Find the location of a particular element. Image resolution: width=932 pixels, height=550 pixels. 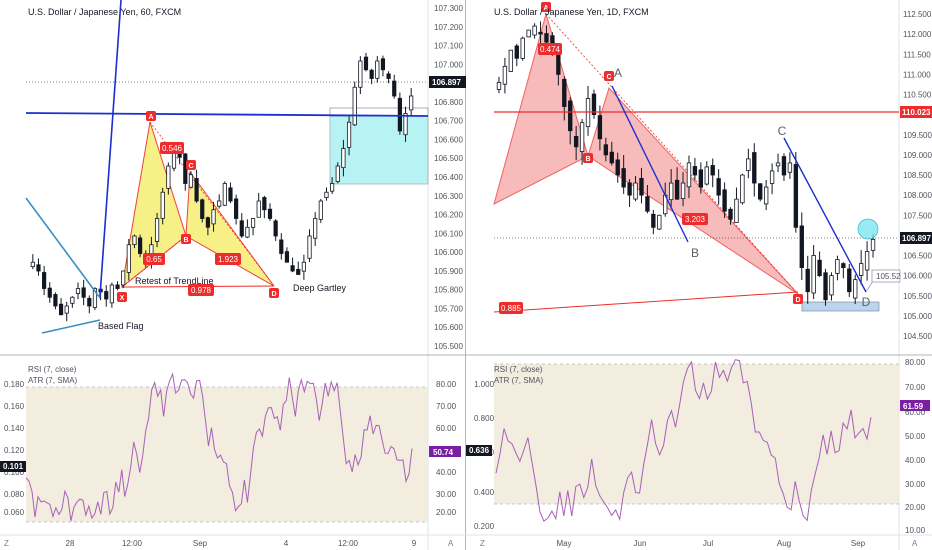

atr-axis-label: 0.140 is located at coordinates (14, 428).